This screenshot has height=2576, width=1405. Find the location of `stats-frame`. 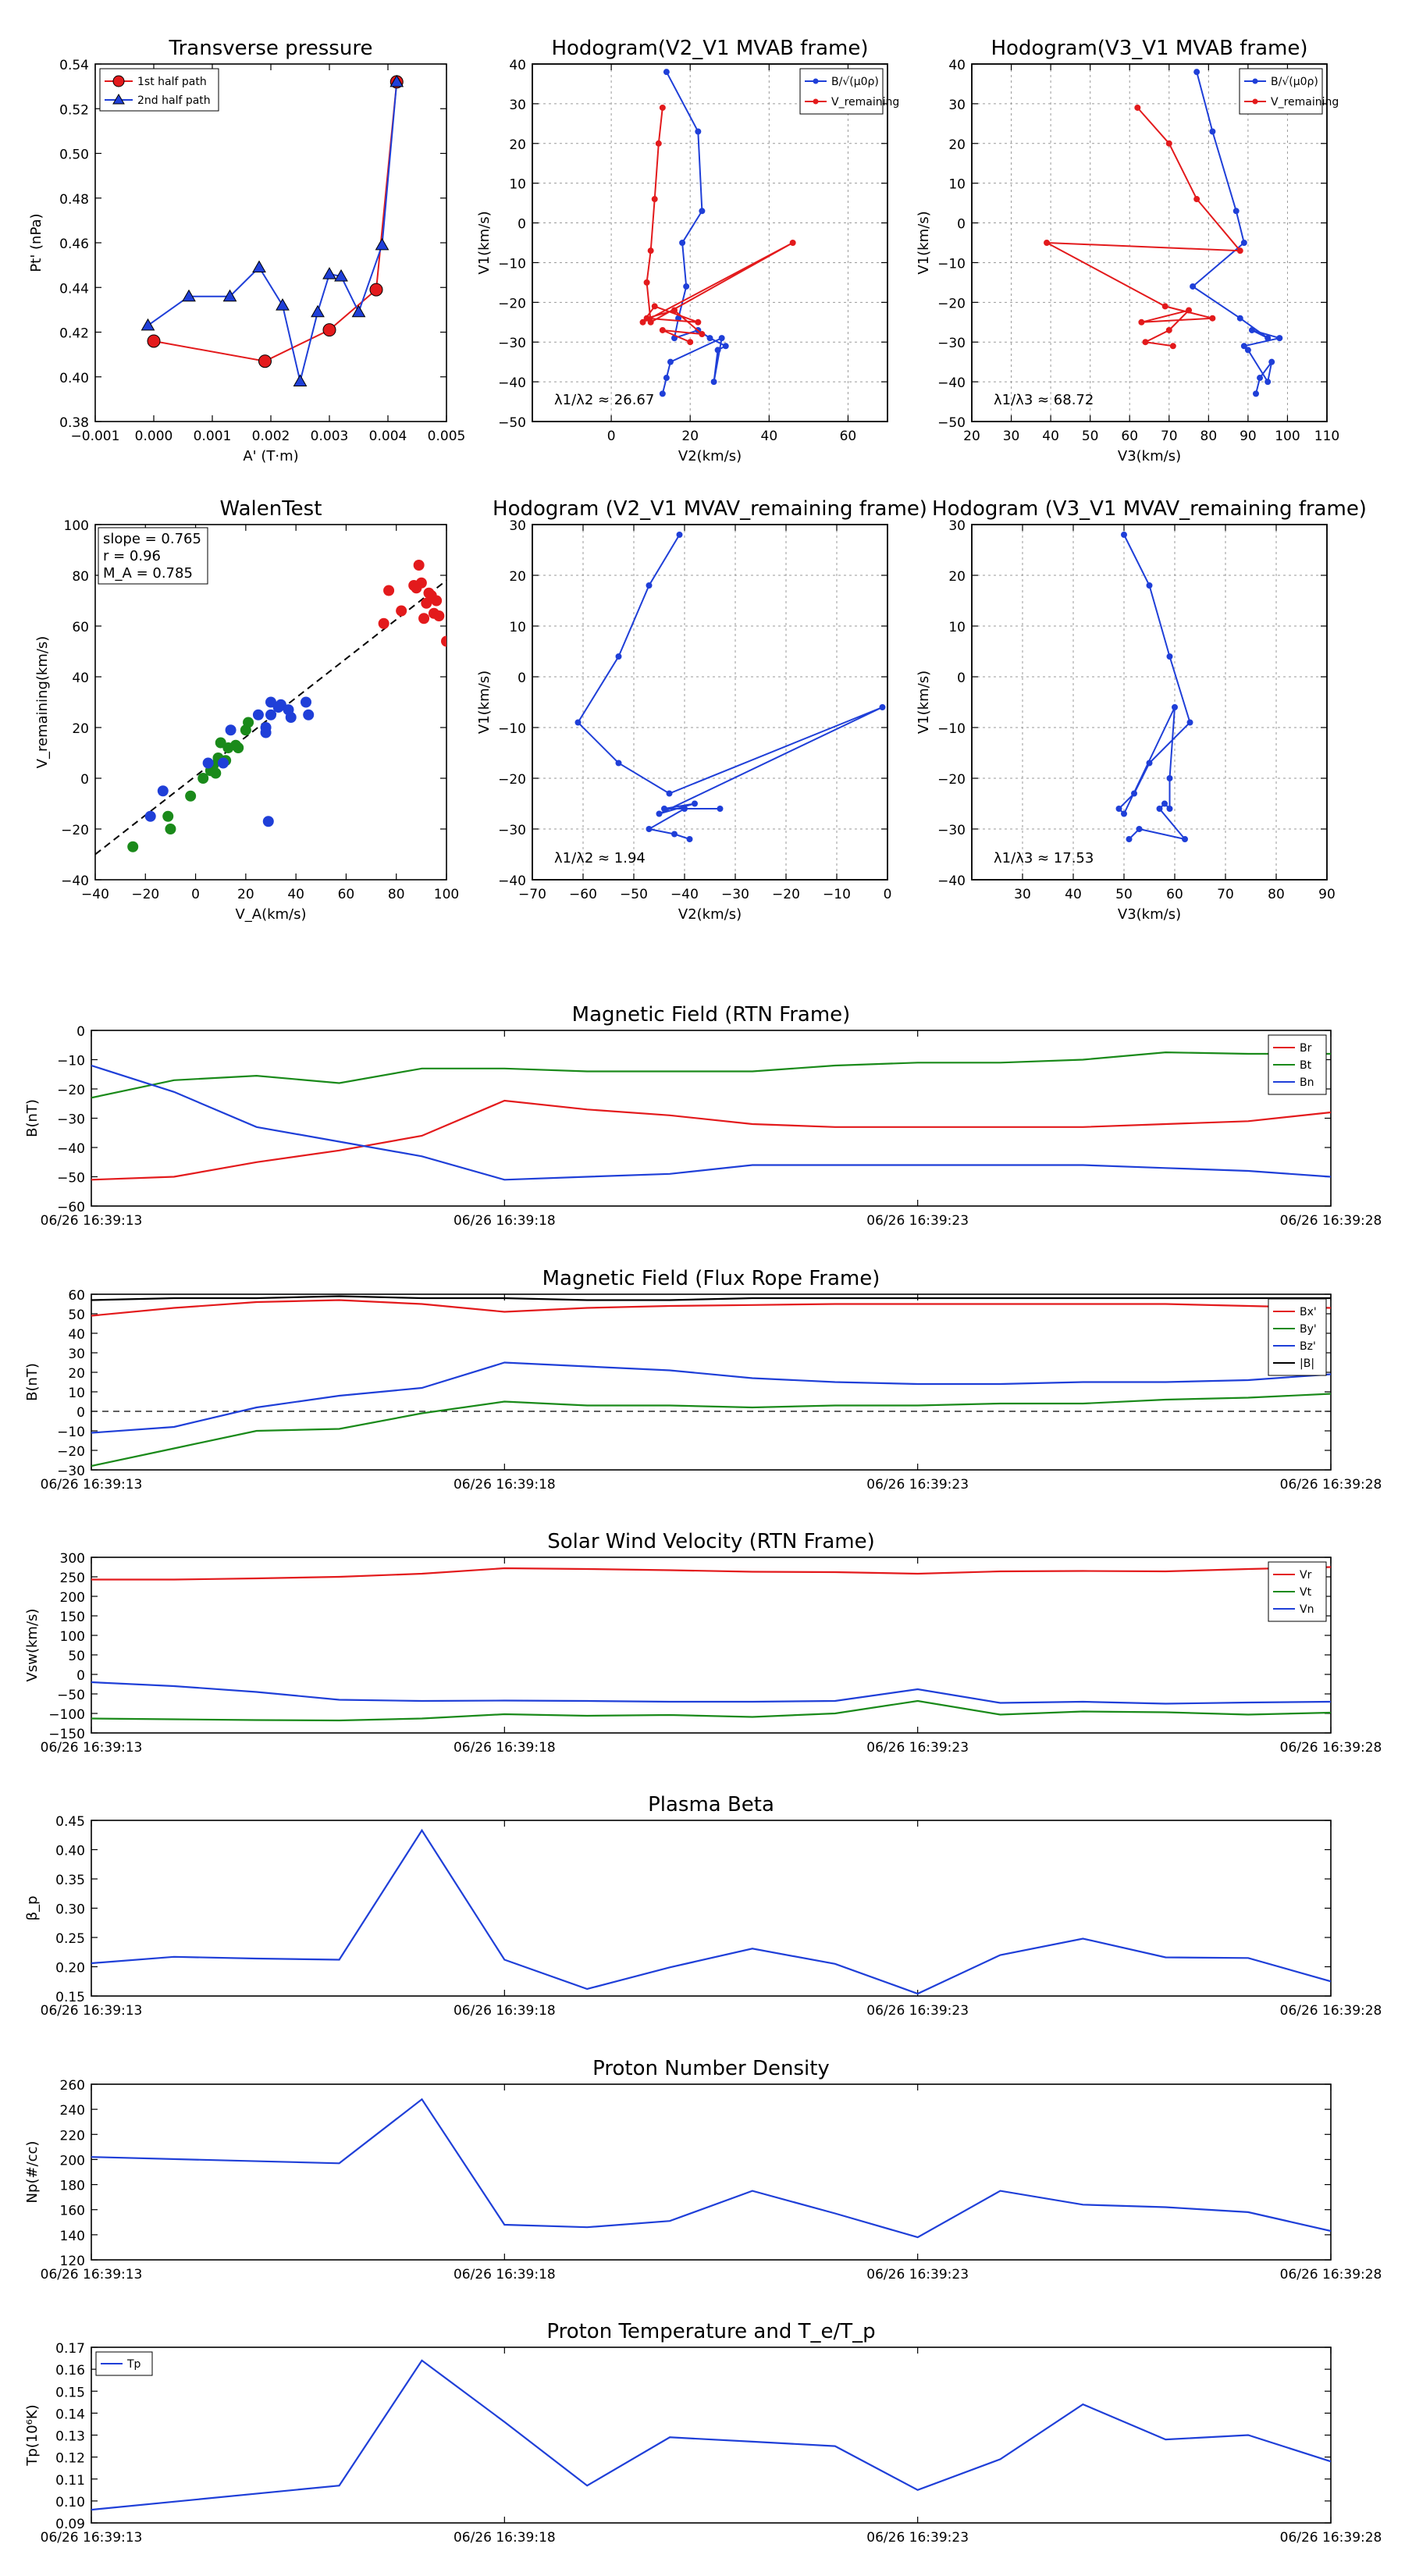

stats-frame is located at coordinates (153, 556).